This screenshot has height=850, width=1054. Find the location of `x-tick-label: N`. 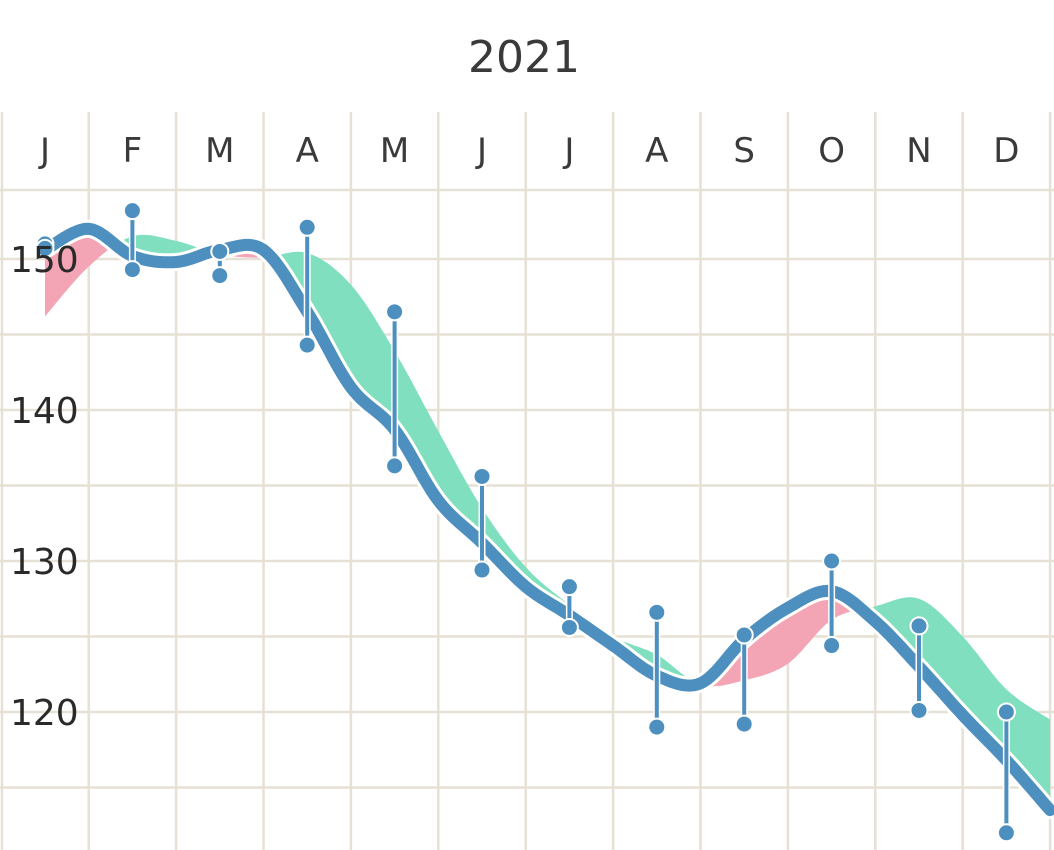

x-tick-label: N is located at coordinates (918, 151).